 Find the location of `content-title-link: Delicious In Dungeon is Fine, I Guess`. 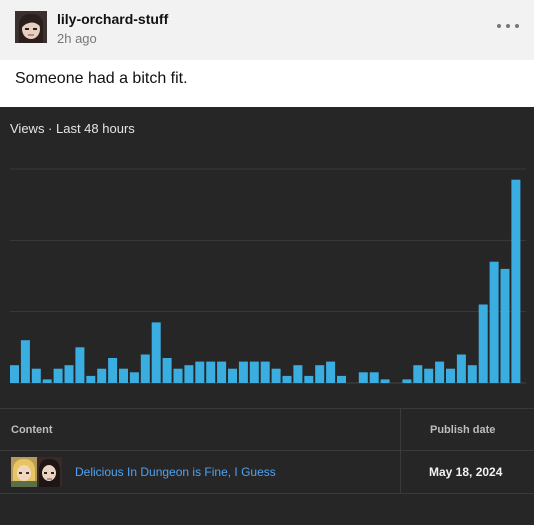

content-title-link: Delicious In Dungeon is Fine, I Guess is located at coordinates (175, 472).